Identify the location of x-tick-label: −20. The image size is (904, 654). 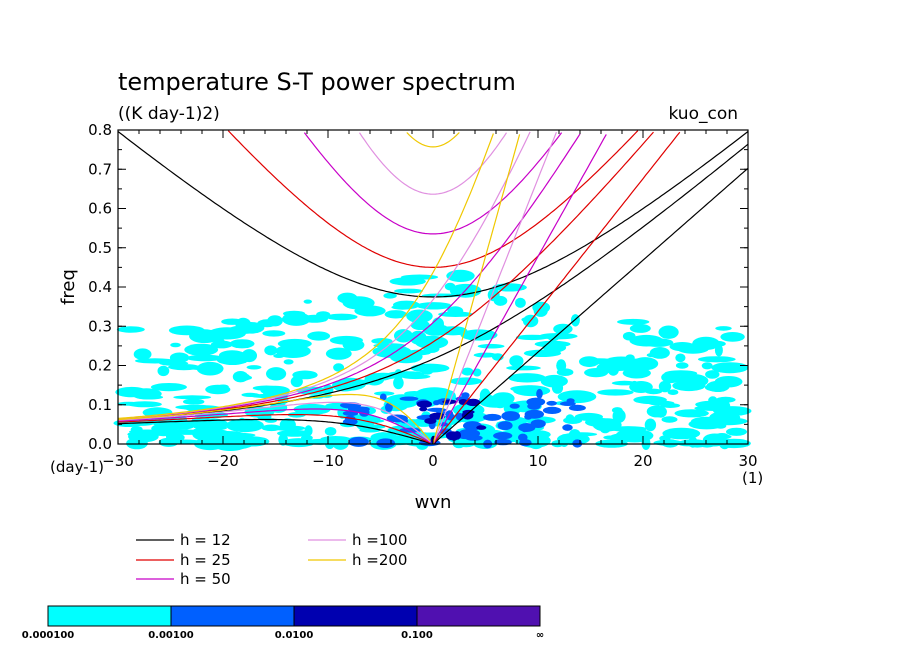
(223, 461).